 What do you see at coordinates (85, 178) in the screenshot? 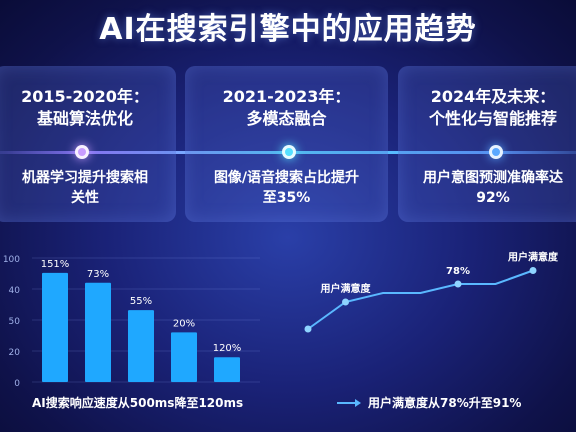
I see `card-detail-line: 机器学习提升搜索相` at bounding box center [85, 178].